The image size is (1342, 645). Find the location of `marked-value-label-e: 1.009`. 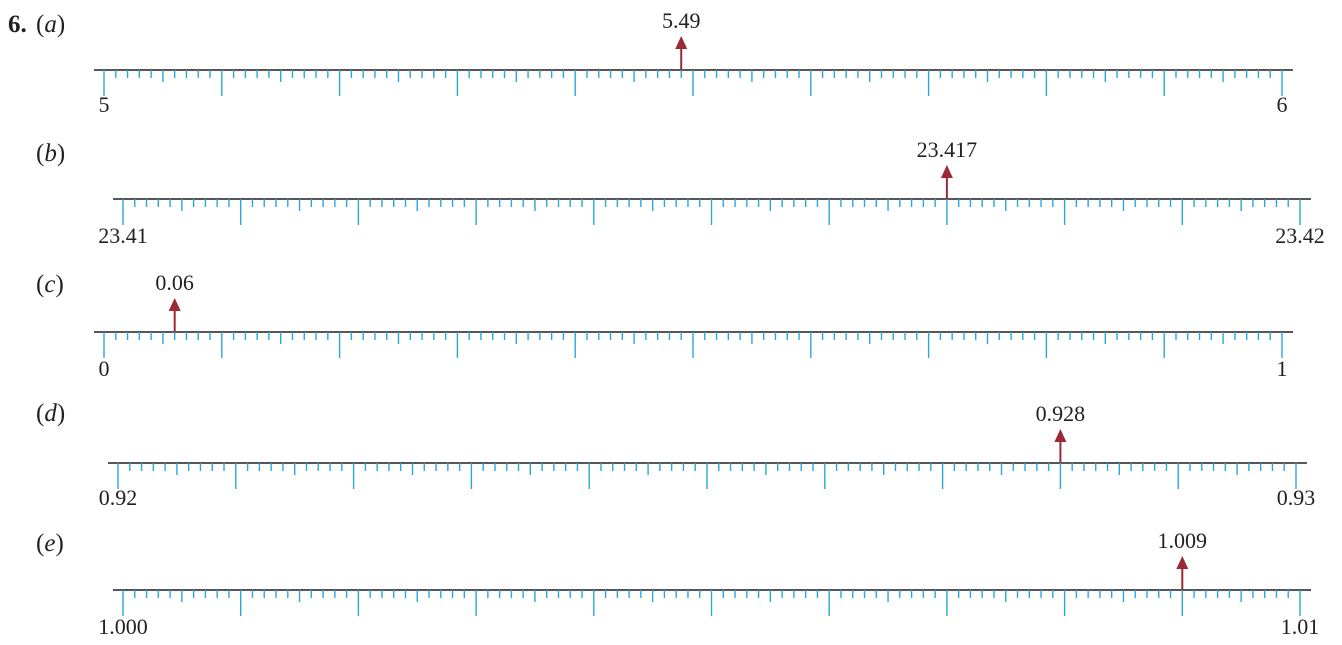

marked-value-label-e: 1.009 is located at coordinates (1183, 540).